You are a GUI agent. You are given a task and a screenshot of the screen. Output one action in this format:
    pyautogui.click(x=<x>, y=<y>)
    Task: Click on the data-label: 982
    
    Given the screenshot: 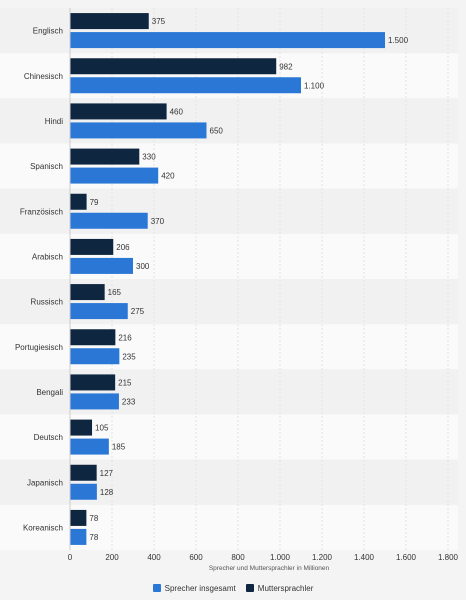 What is the action you would take?
    pyautogui.click(x=286, y=66)
    